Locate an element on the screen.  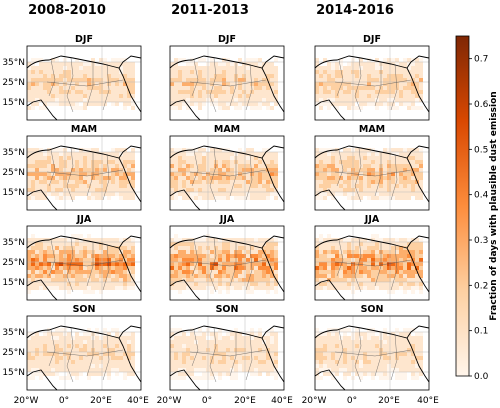
lon-tick-20e-col3: 20°E is located at coordinates (389, 401).